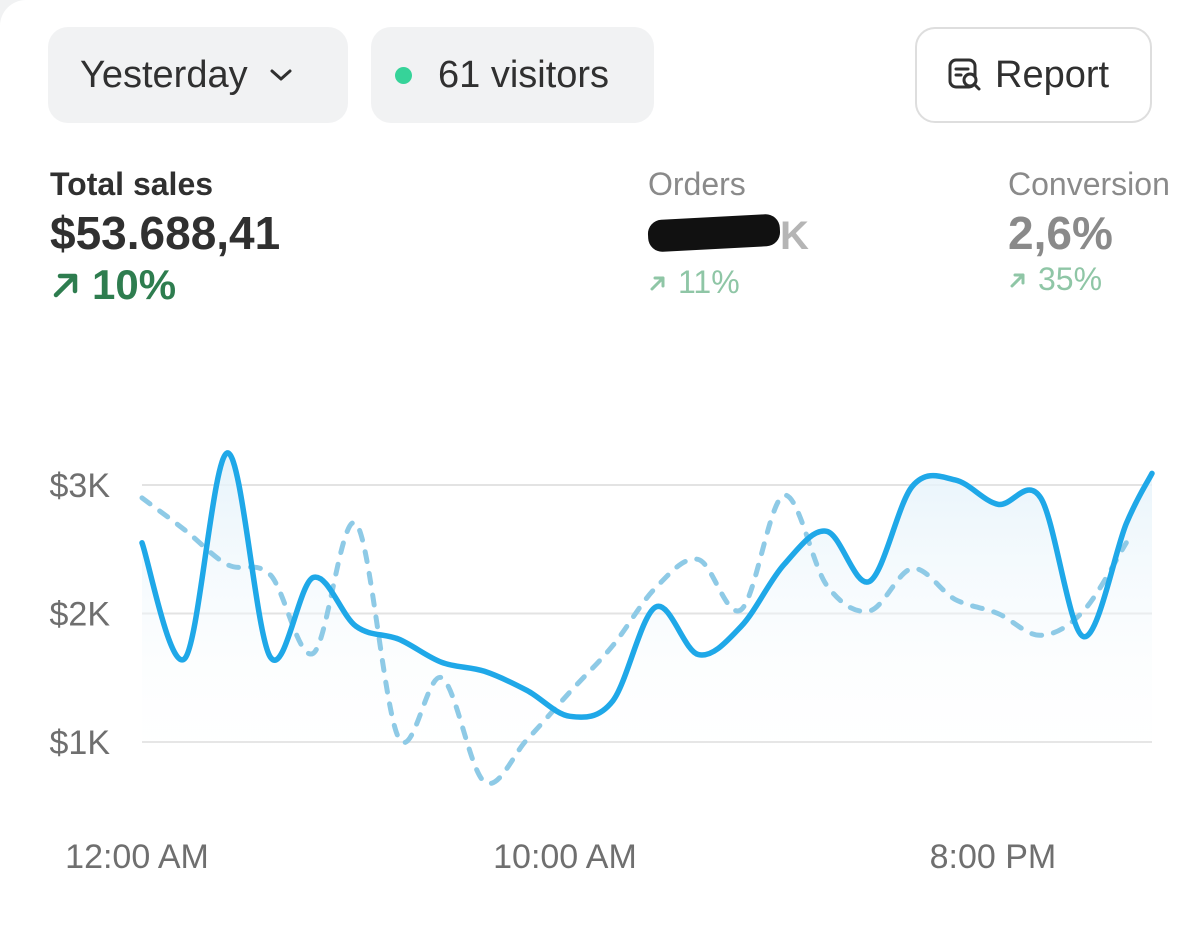 The image size is (1200, 935). I want to click on redaction-mark, so click(714, 233).